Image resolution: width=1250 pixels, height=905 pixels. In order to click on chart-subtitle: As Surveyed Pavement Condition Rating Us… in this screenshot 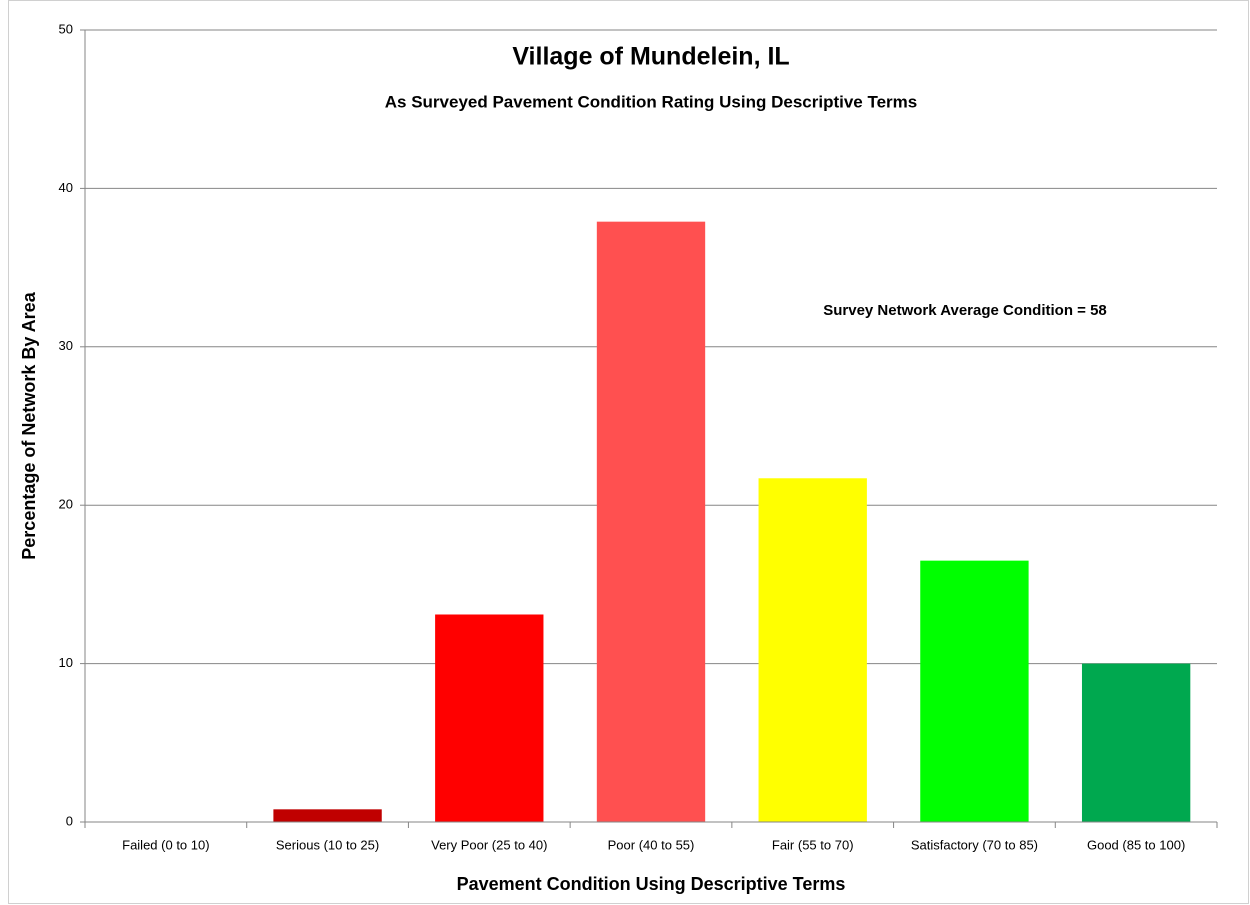, I will do `click(651, 101)`.